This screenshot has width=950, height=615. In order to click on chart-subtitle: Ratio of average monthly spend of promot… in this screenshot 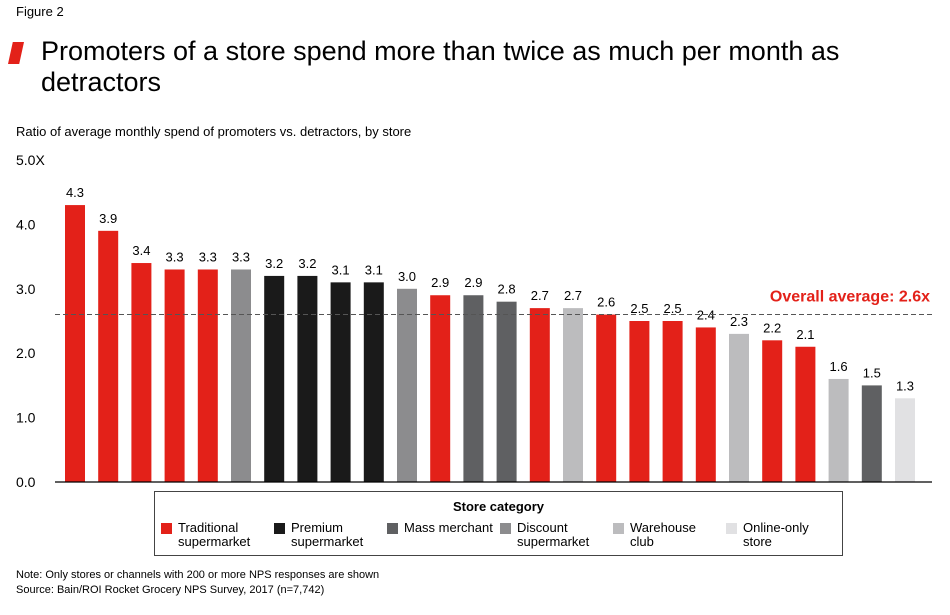, I will do `click(214, 131)`.